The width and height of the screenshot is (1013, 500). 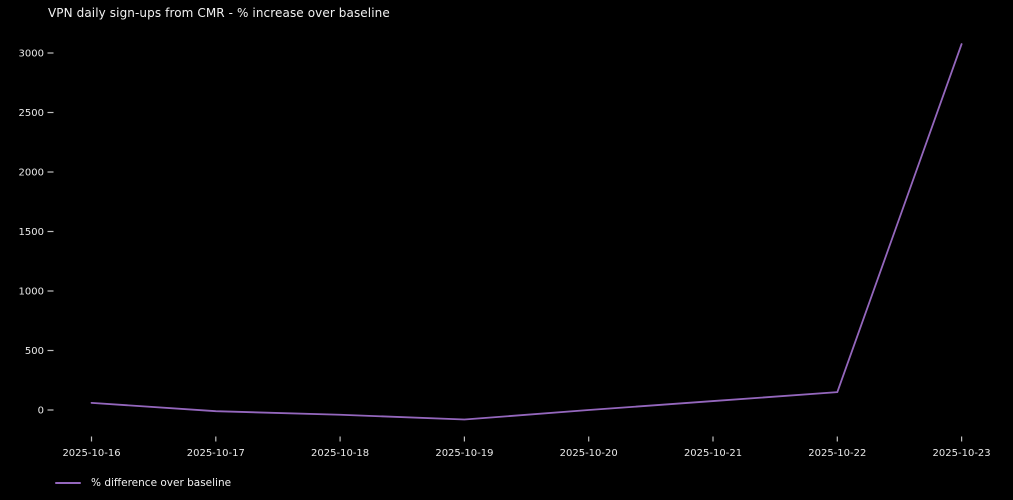 What do you see at coordinates (34, 351) in the screenshot?
I see `y-tick-label: 500` at bounding box center [34, 351].